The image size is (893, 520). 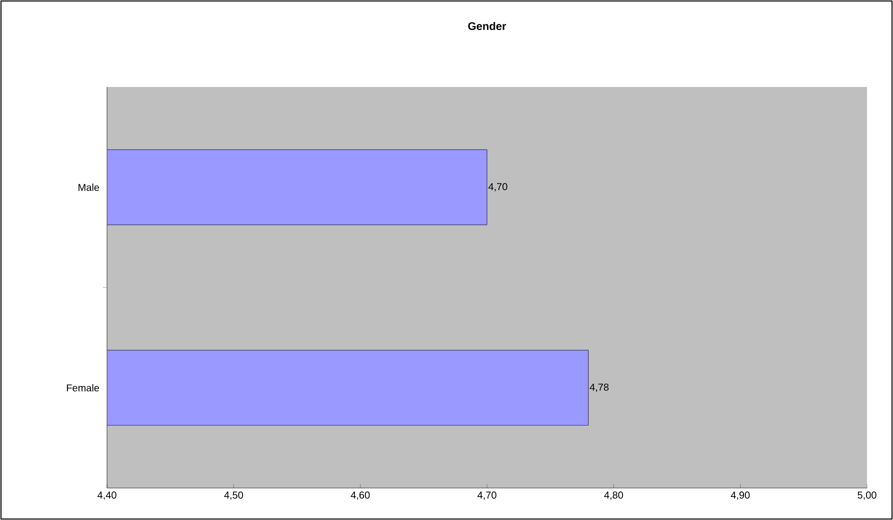 I want to click on x-tick-label: 4,90, so click(x=740, y=496).